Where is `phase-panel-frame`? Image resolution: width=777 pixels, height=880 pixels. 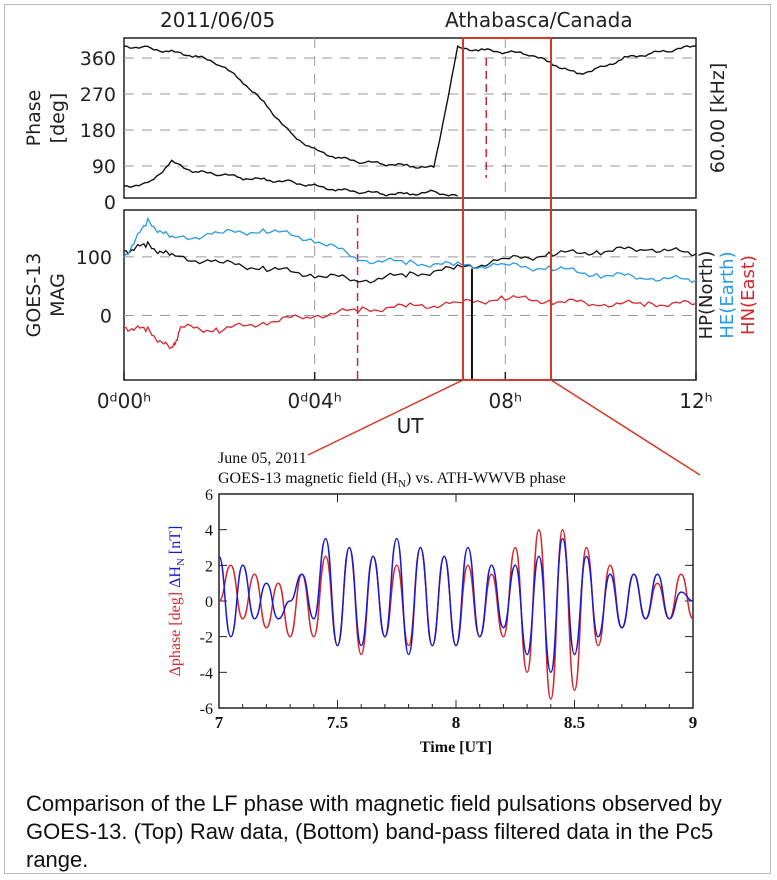
phase-panel-frame is located at coordinates (410, 118).